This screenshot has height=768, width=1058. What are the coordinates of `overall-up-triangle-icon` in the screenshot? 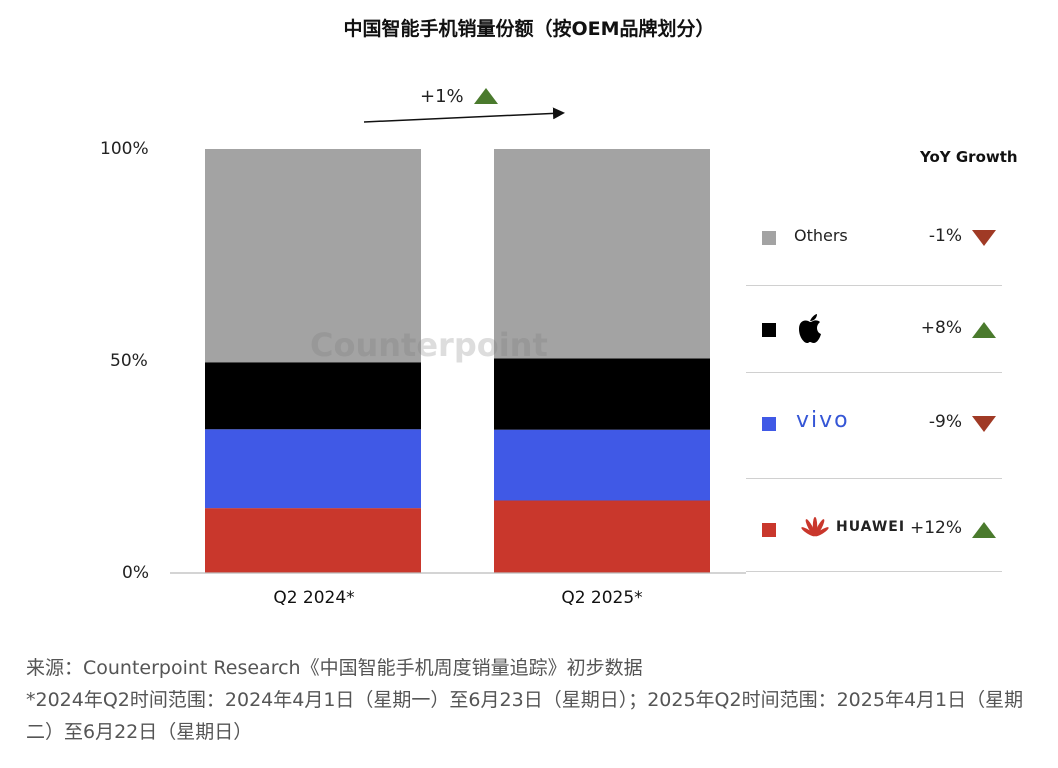 It's located at (486, 96).